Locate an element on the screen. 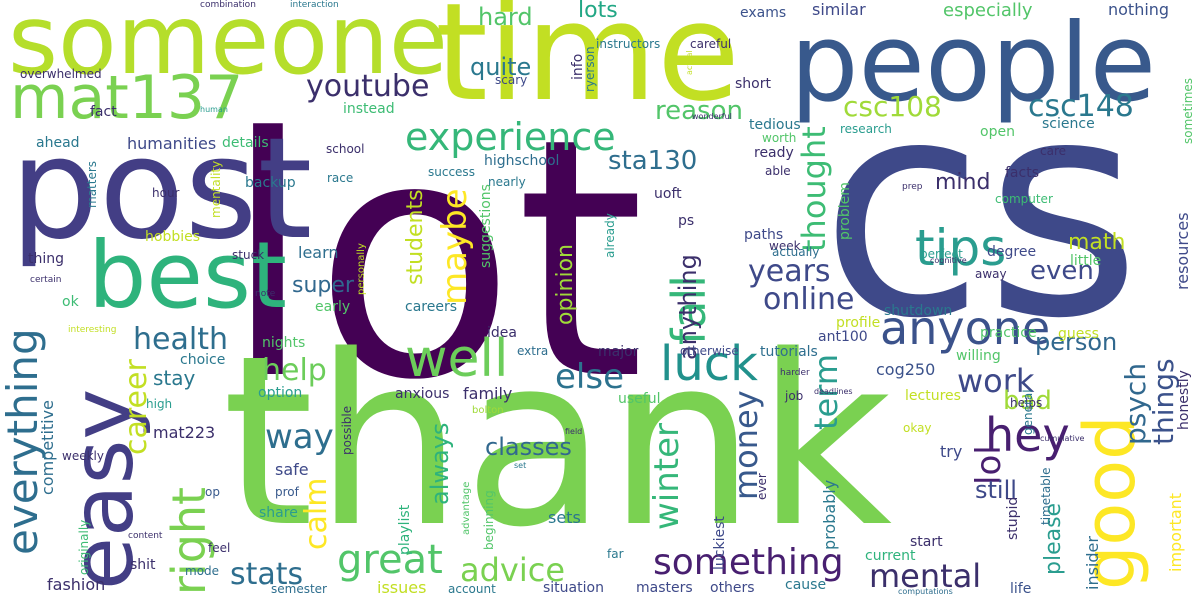  word-probably: probably is located at coordinates (829, 514).